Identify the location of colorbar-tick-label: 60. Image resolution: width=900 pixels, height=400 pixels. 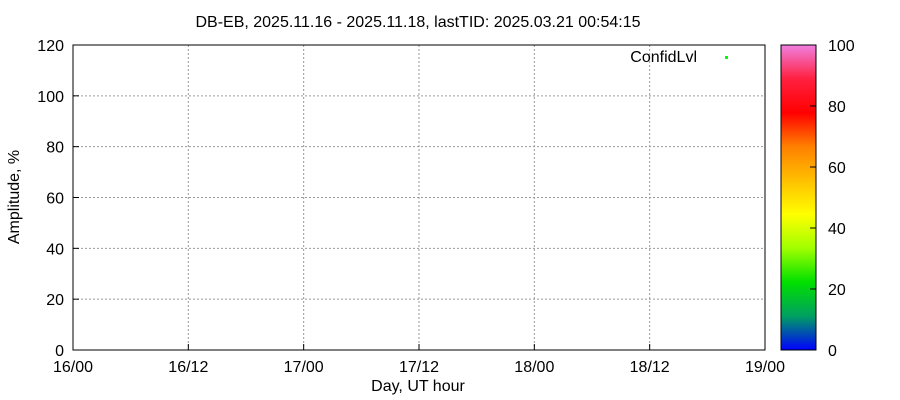
(837, 168).